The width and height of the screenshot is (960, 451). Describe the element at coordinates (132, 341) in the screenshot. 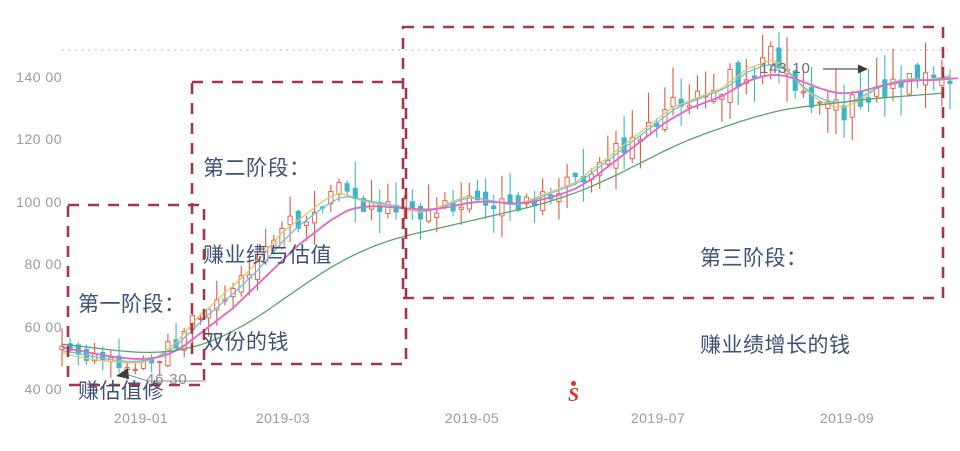

I see `phase-1-label: 第一阶段： 赚估值修 复的钱` at that location.